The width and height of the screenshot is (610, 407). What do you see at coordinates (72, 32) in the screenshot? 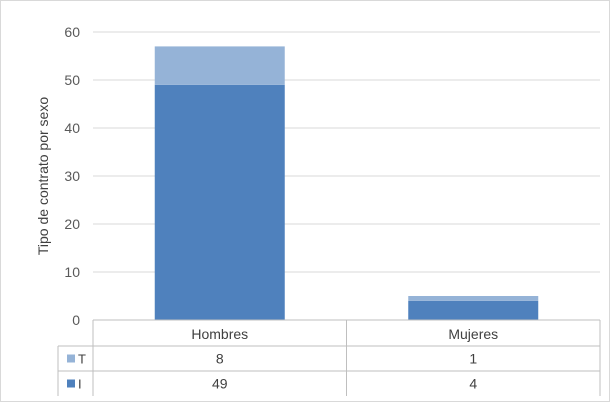
I see `y-tick-label: 60` at bounding box center [72, 32].